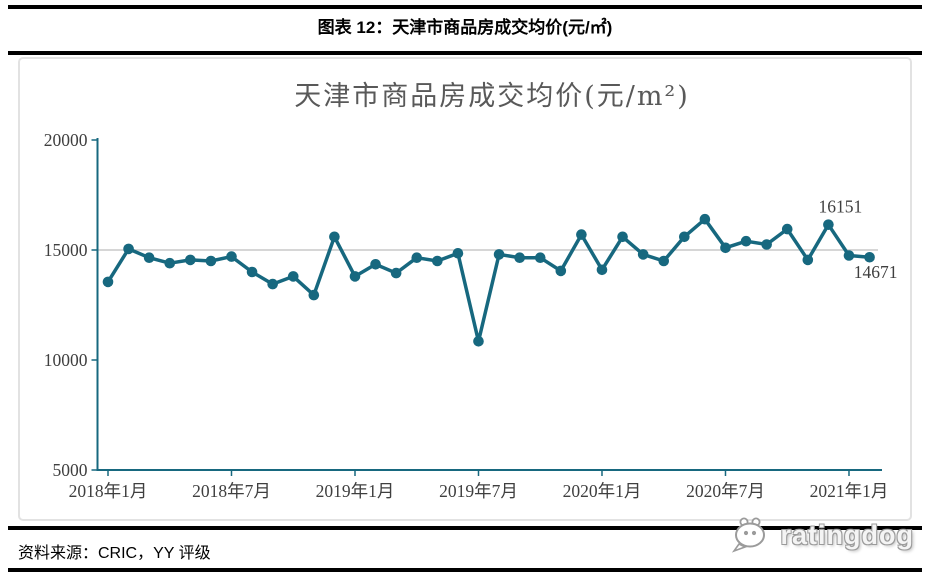 This screenshot has width=930, height=578. Describe the element at coordinates (725, 491) in the screenshot. I see `x-tick-label: 2020年7月` at that location.